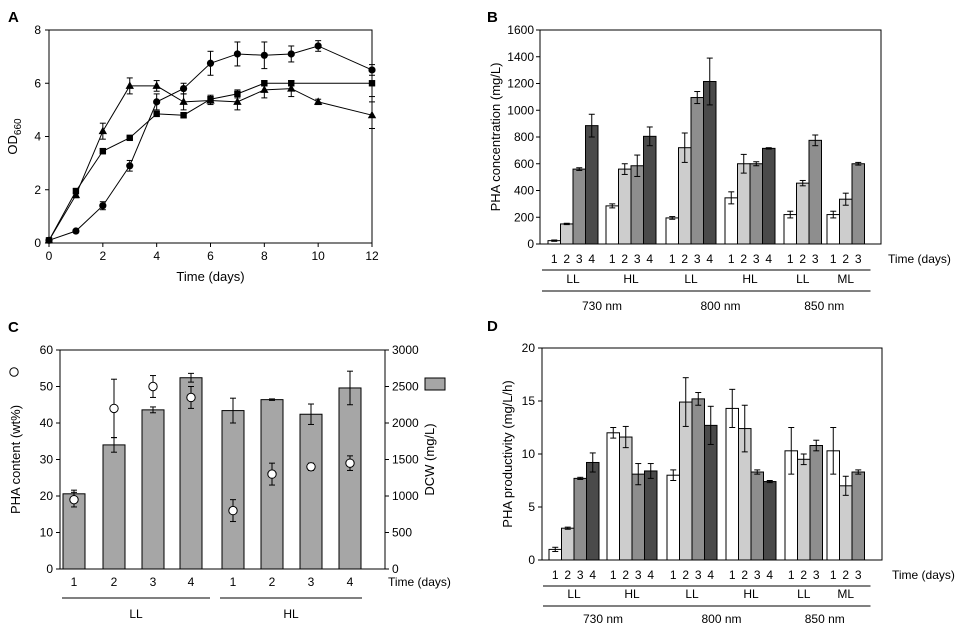  I want to click on chart-a-ytick-label: 4, so click(37, 137).